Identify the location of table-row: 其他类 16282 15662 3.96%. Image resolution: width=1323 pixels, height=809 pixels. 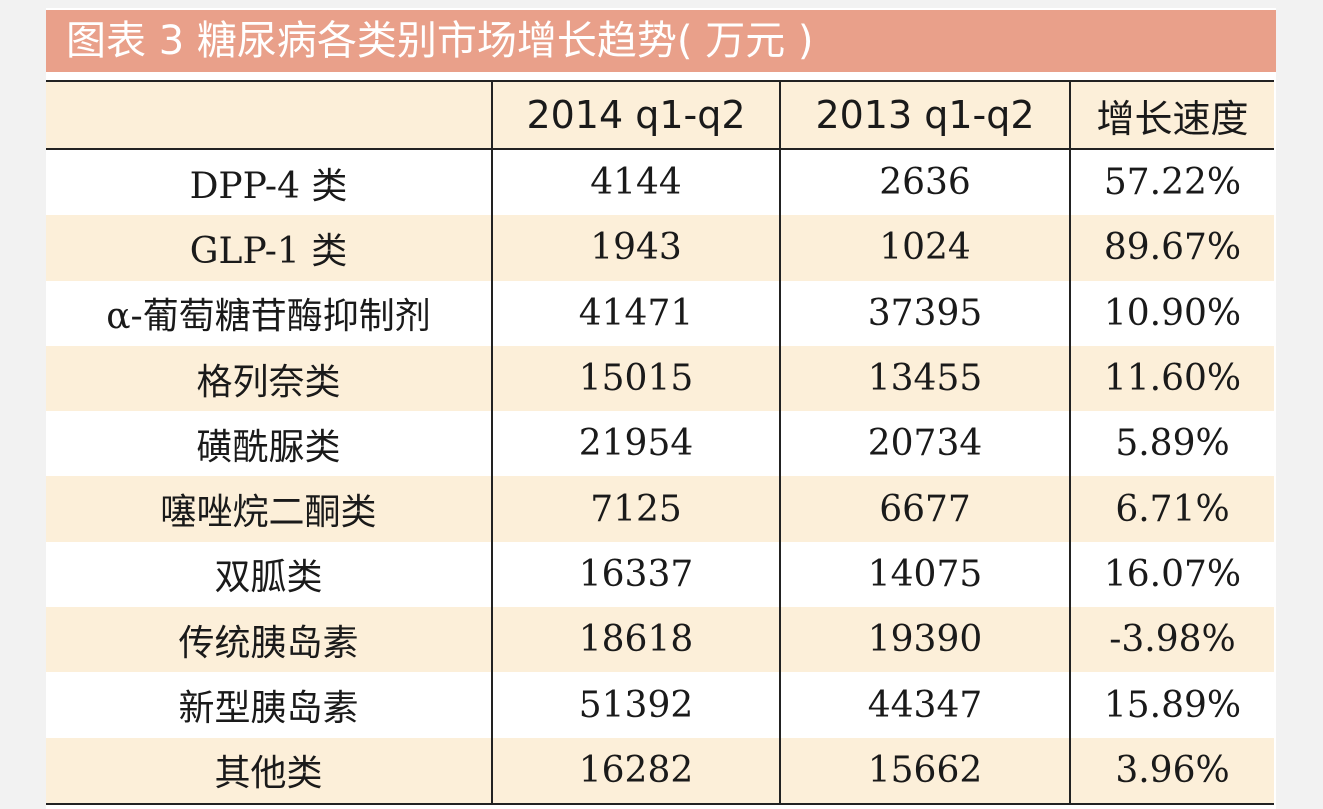
(660, 771).